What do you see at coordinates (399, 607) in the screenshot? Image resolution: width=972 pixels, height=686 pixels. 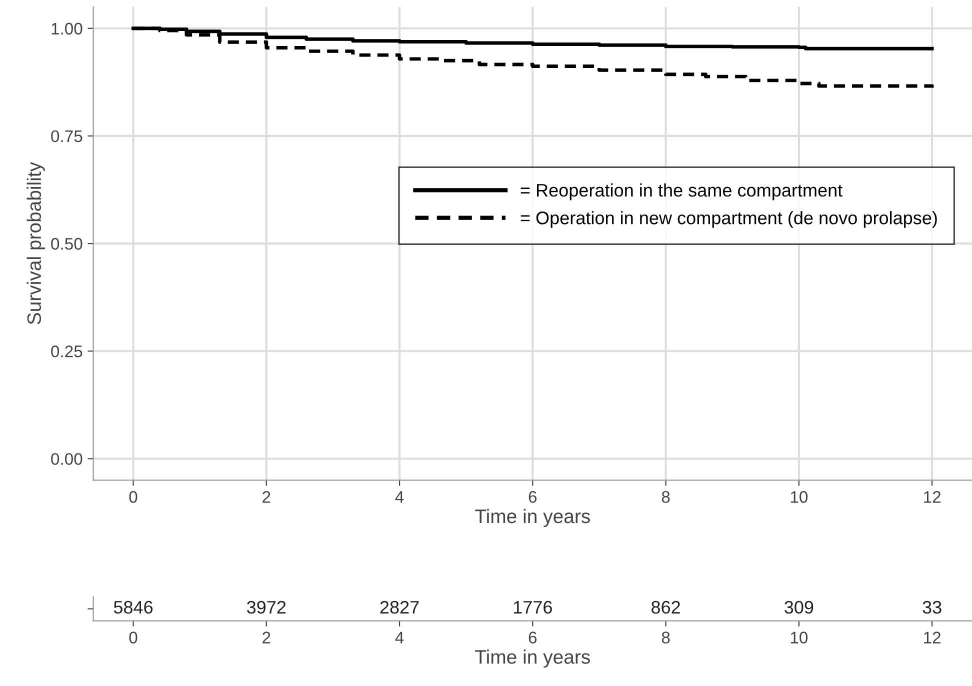 I see `data-label: 2827` at bounding box center [399, 607].